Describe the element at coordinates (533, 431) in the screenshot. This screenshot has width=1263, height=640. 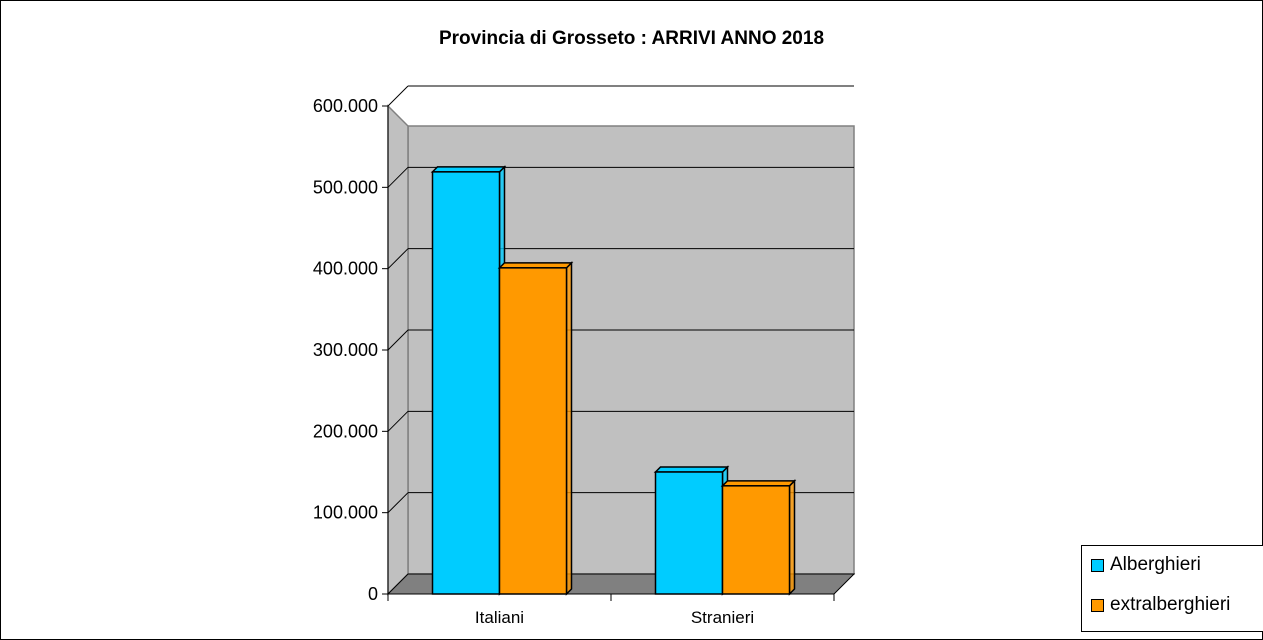
I see `bar-italiani-extralberghieri` at that location.